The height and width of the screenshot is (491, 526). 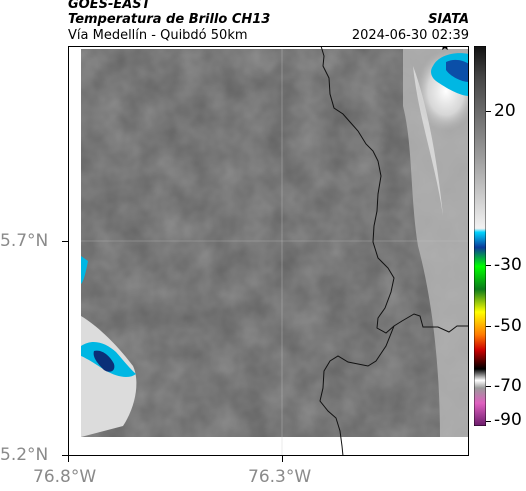 What do you see at coordinates (280, 477) in the screenshot?
I see `lon-label-76-3: 76.3°W` at bounding box center [280, 477].